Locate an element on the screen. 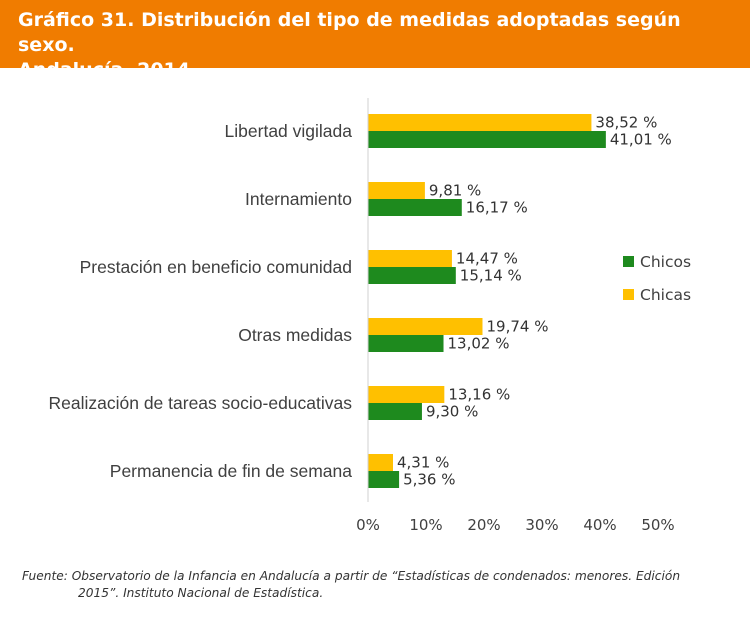 This screenshot has height=624, width=750. data-label-chicos-libertad-vigilada: 41,01 % is located at coordinates (641, 140).